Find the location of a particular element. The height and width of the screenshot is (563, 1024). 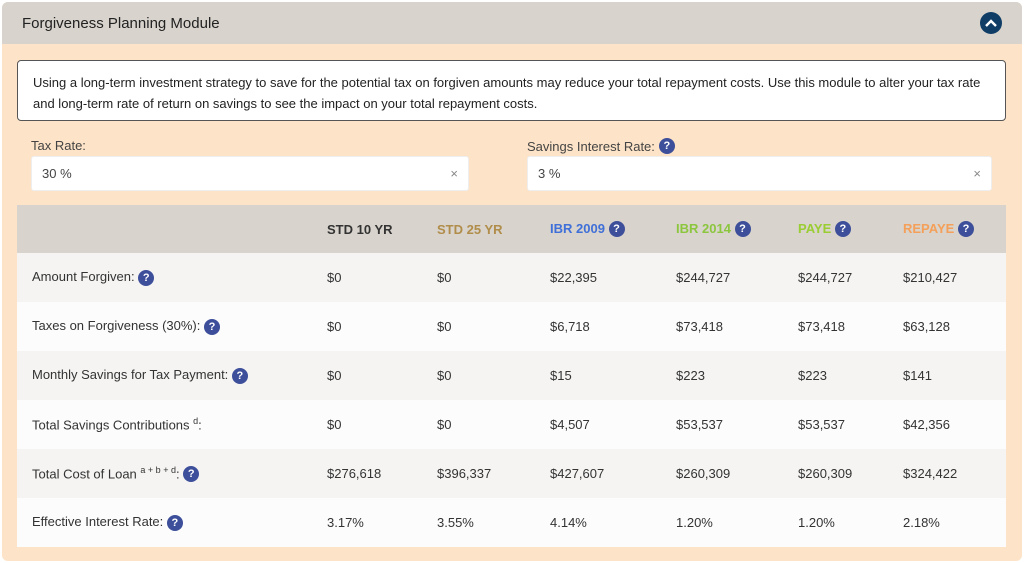

column-label: REPAYE is located at coordinates (929, 228).